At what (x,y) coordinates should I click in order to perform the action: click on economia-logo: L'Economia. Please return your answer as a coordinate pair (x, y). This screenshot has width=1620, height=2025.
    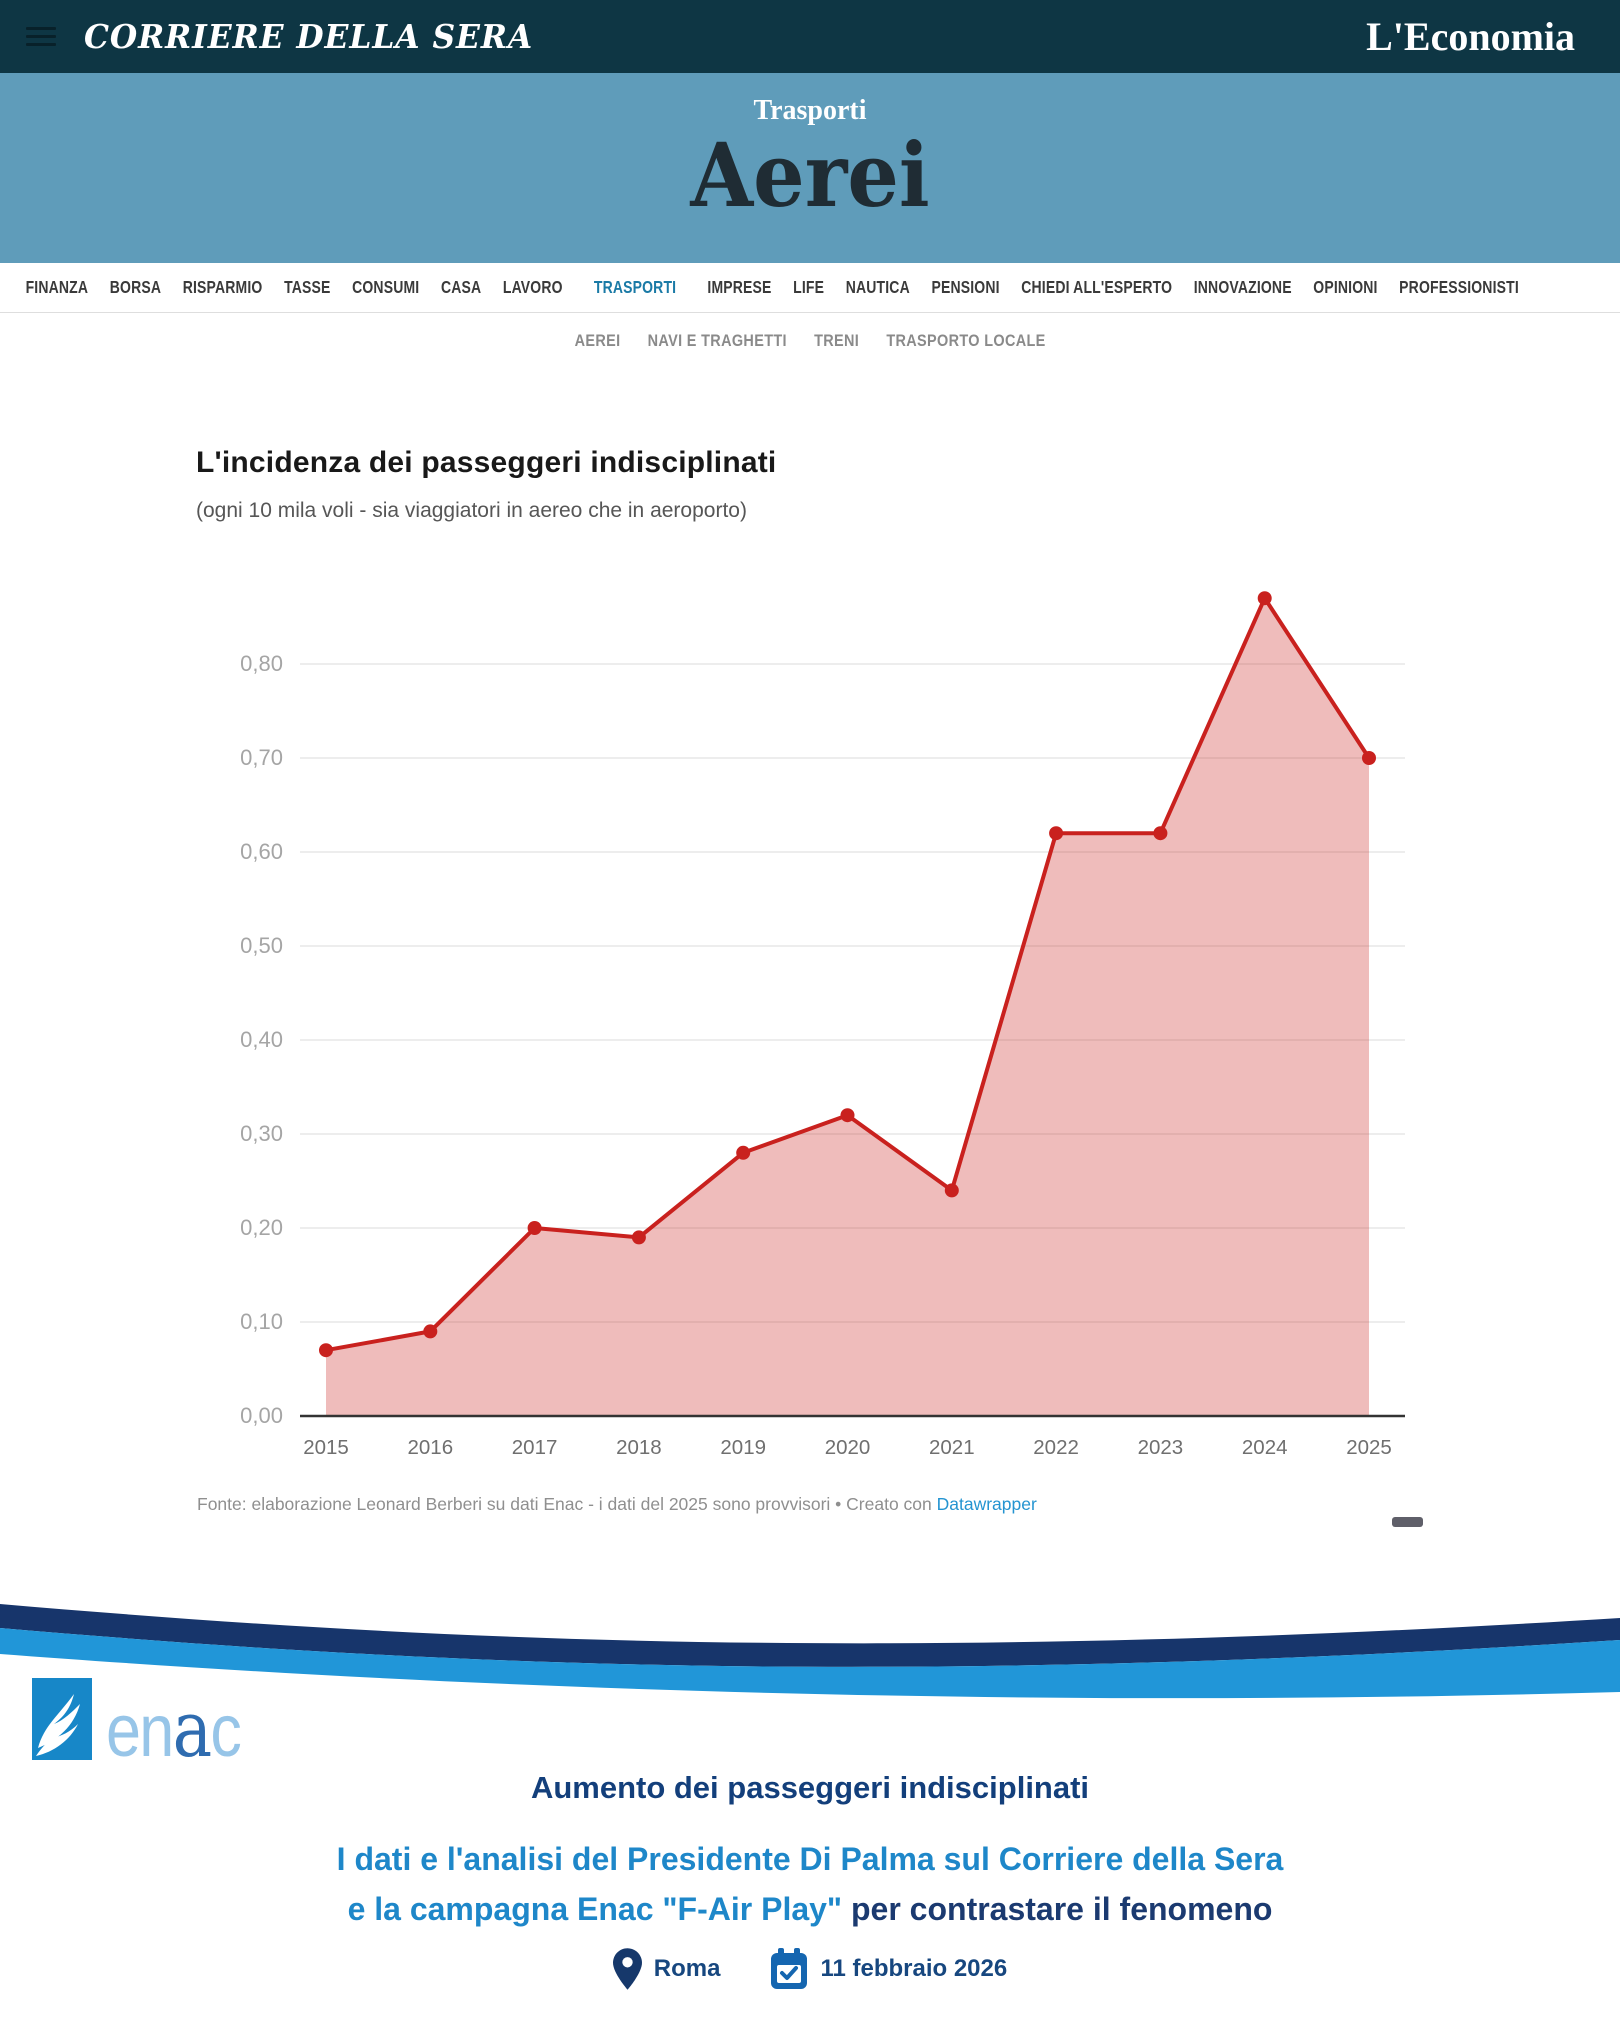
    Looking at the image, I should click on (1470, 36).